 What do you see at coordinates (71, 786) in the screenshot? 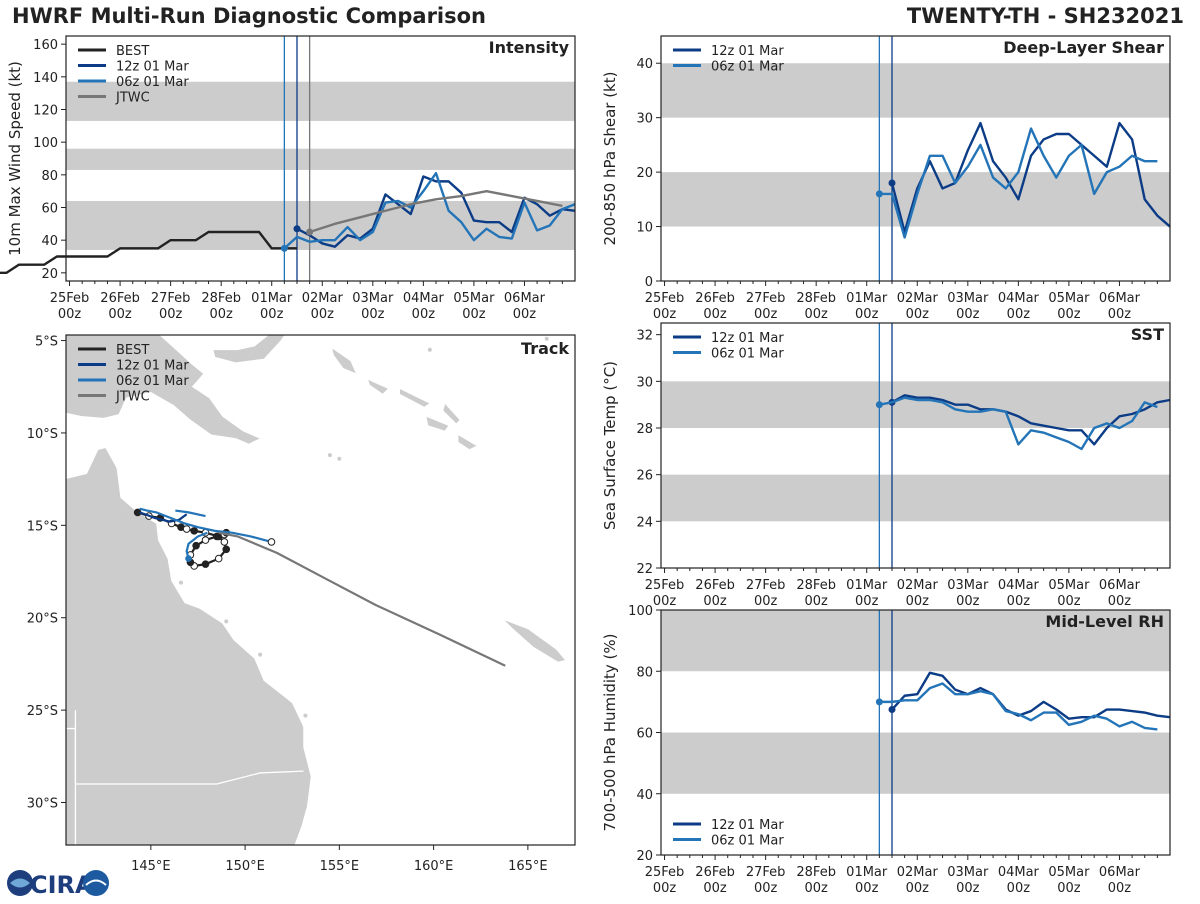
I see `state-border` at bounding box center [71, 786].